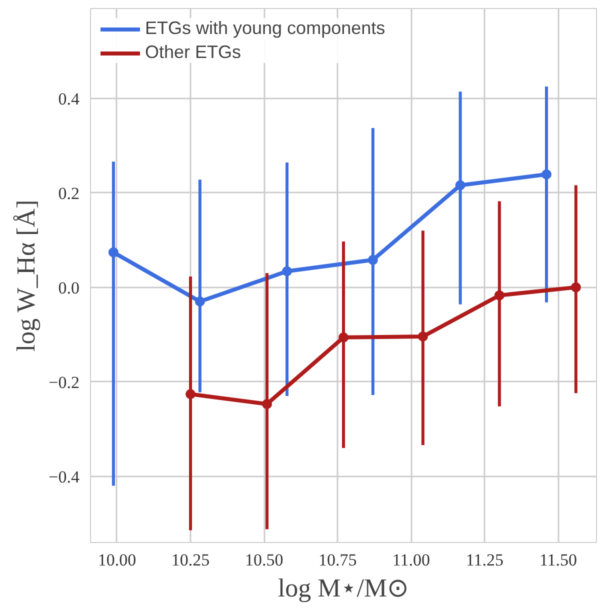 The image size is (602, 616). Describe the element at coordinates (117, 560) in the screenshot. I see `x-tick-label: 10.00` at that location.